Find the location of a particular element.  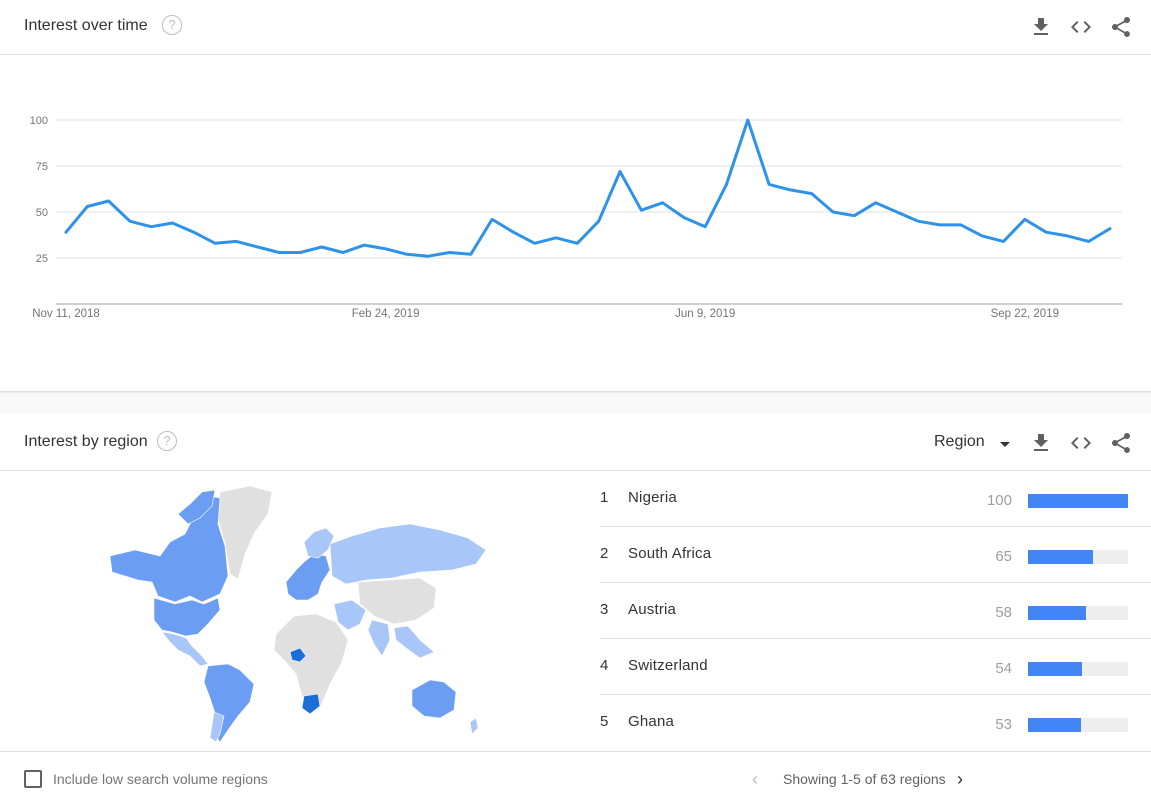

region-name: Switzerland is located at coordinates (668, 665).